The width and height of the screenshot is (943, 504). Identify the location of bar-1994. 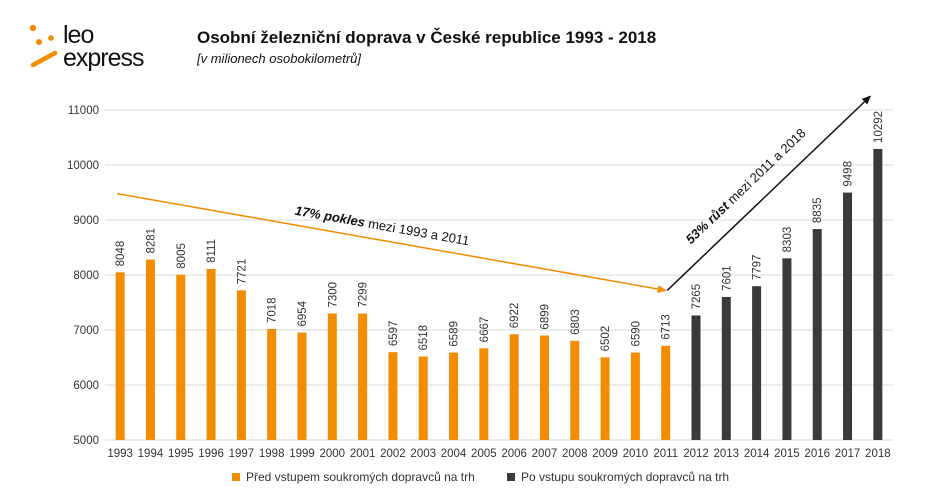
(150, 349).